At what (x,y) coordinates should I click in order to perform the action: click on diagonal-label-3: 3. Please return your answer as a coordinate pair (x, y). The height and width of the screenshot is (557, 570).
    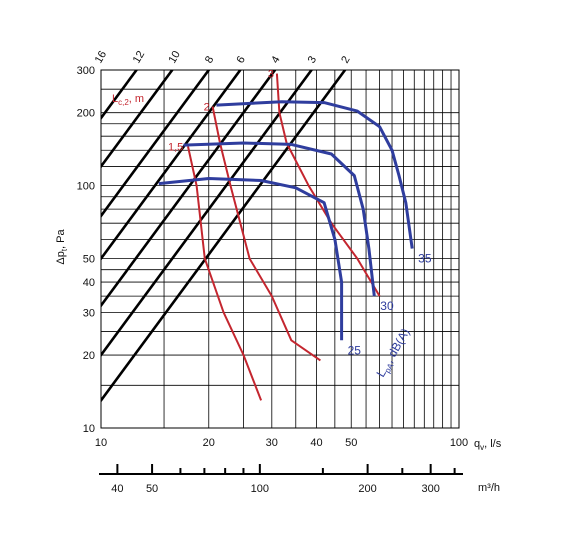
    Looking at the image, I should click on (312, 59).